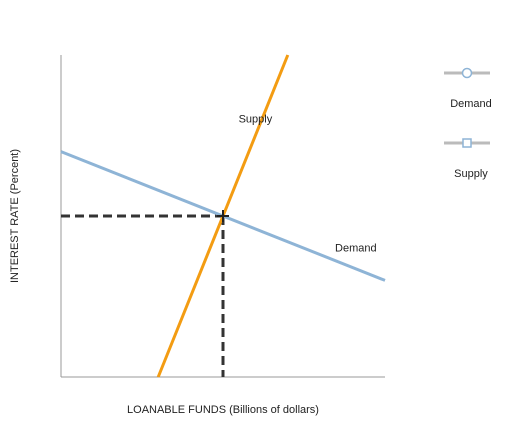 The height and width of the screenshot is (436, 527). I want to click on supply-curve-label: Supply, so click(256, 120).